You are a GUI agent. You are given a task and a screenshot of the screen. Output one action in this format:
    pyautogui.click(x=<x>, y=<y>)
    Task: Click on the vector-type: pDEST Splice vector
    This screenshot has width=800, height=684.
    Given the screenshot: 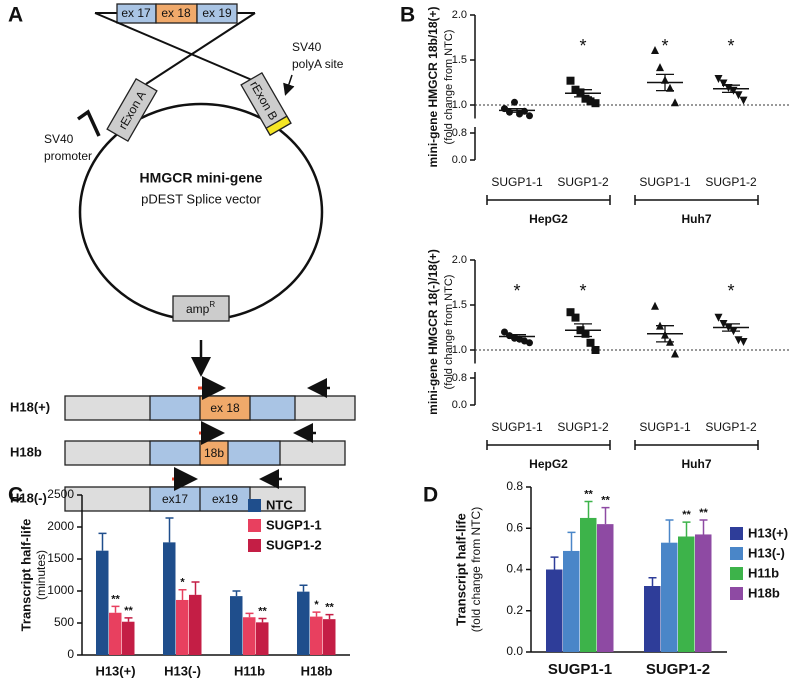 What is the action you would take?
    pyautogui.click(x=201, y=198)
    